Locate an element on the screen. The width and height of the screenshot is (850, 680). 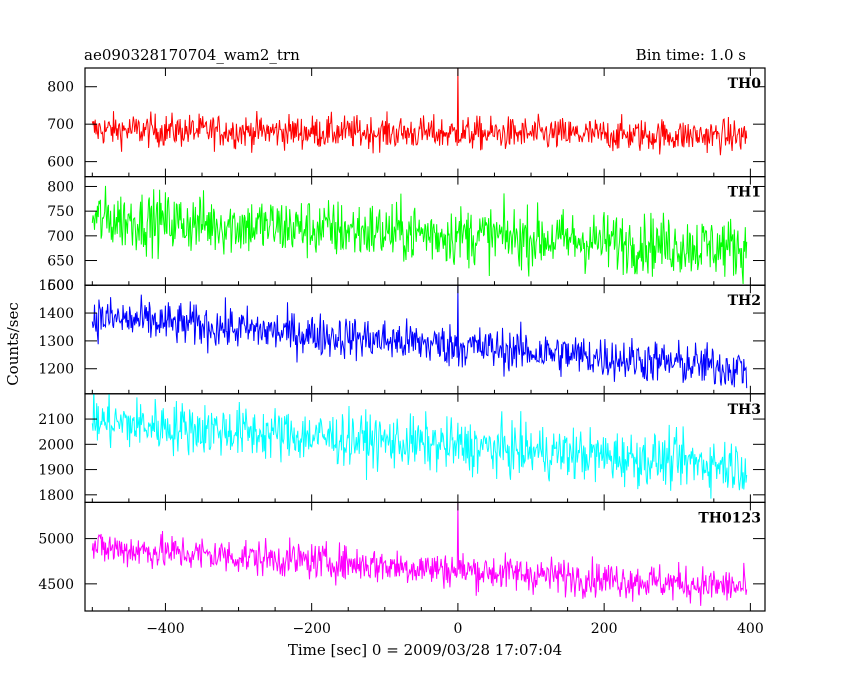
y-tick-label-th0-700: 700 is located at coordinates (60, 125).